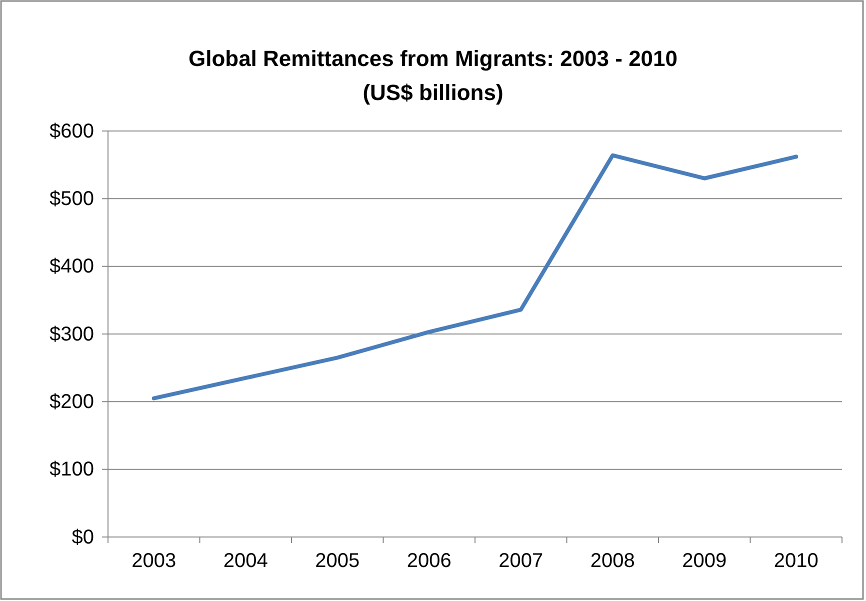 The height and width of the screenshot is (601, 866). What do you see at coordinates (433, 58) in the screenshot?
I see `chart-title: Global Remittances from Migrants: 2003 - 2010` at bounding box center [433, 58].